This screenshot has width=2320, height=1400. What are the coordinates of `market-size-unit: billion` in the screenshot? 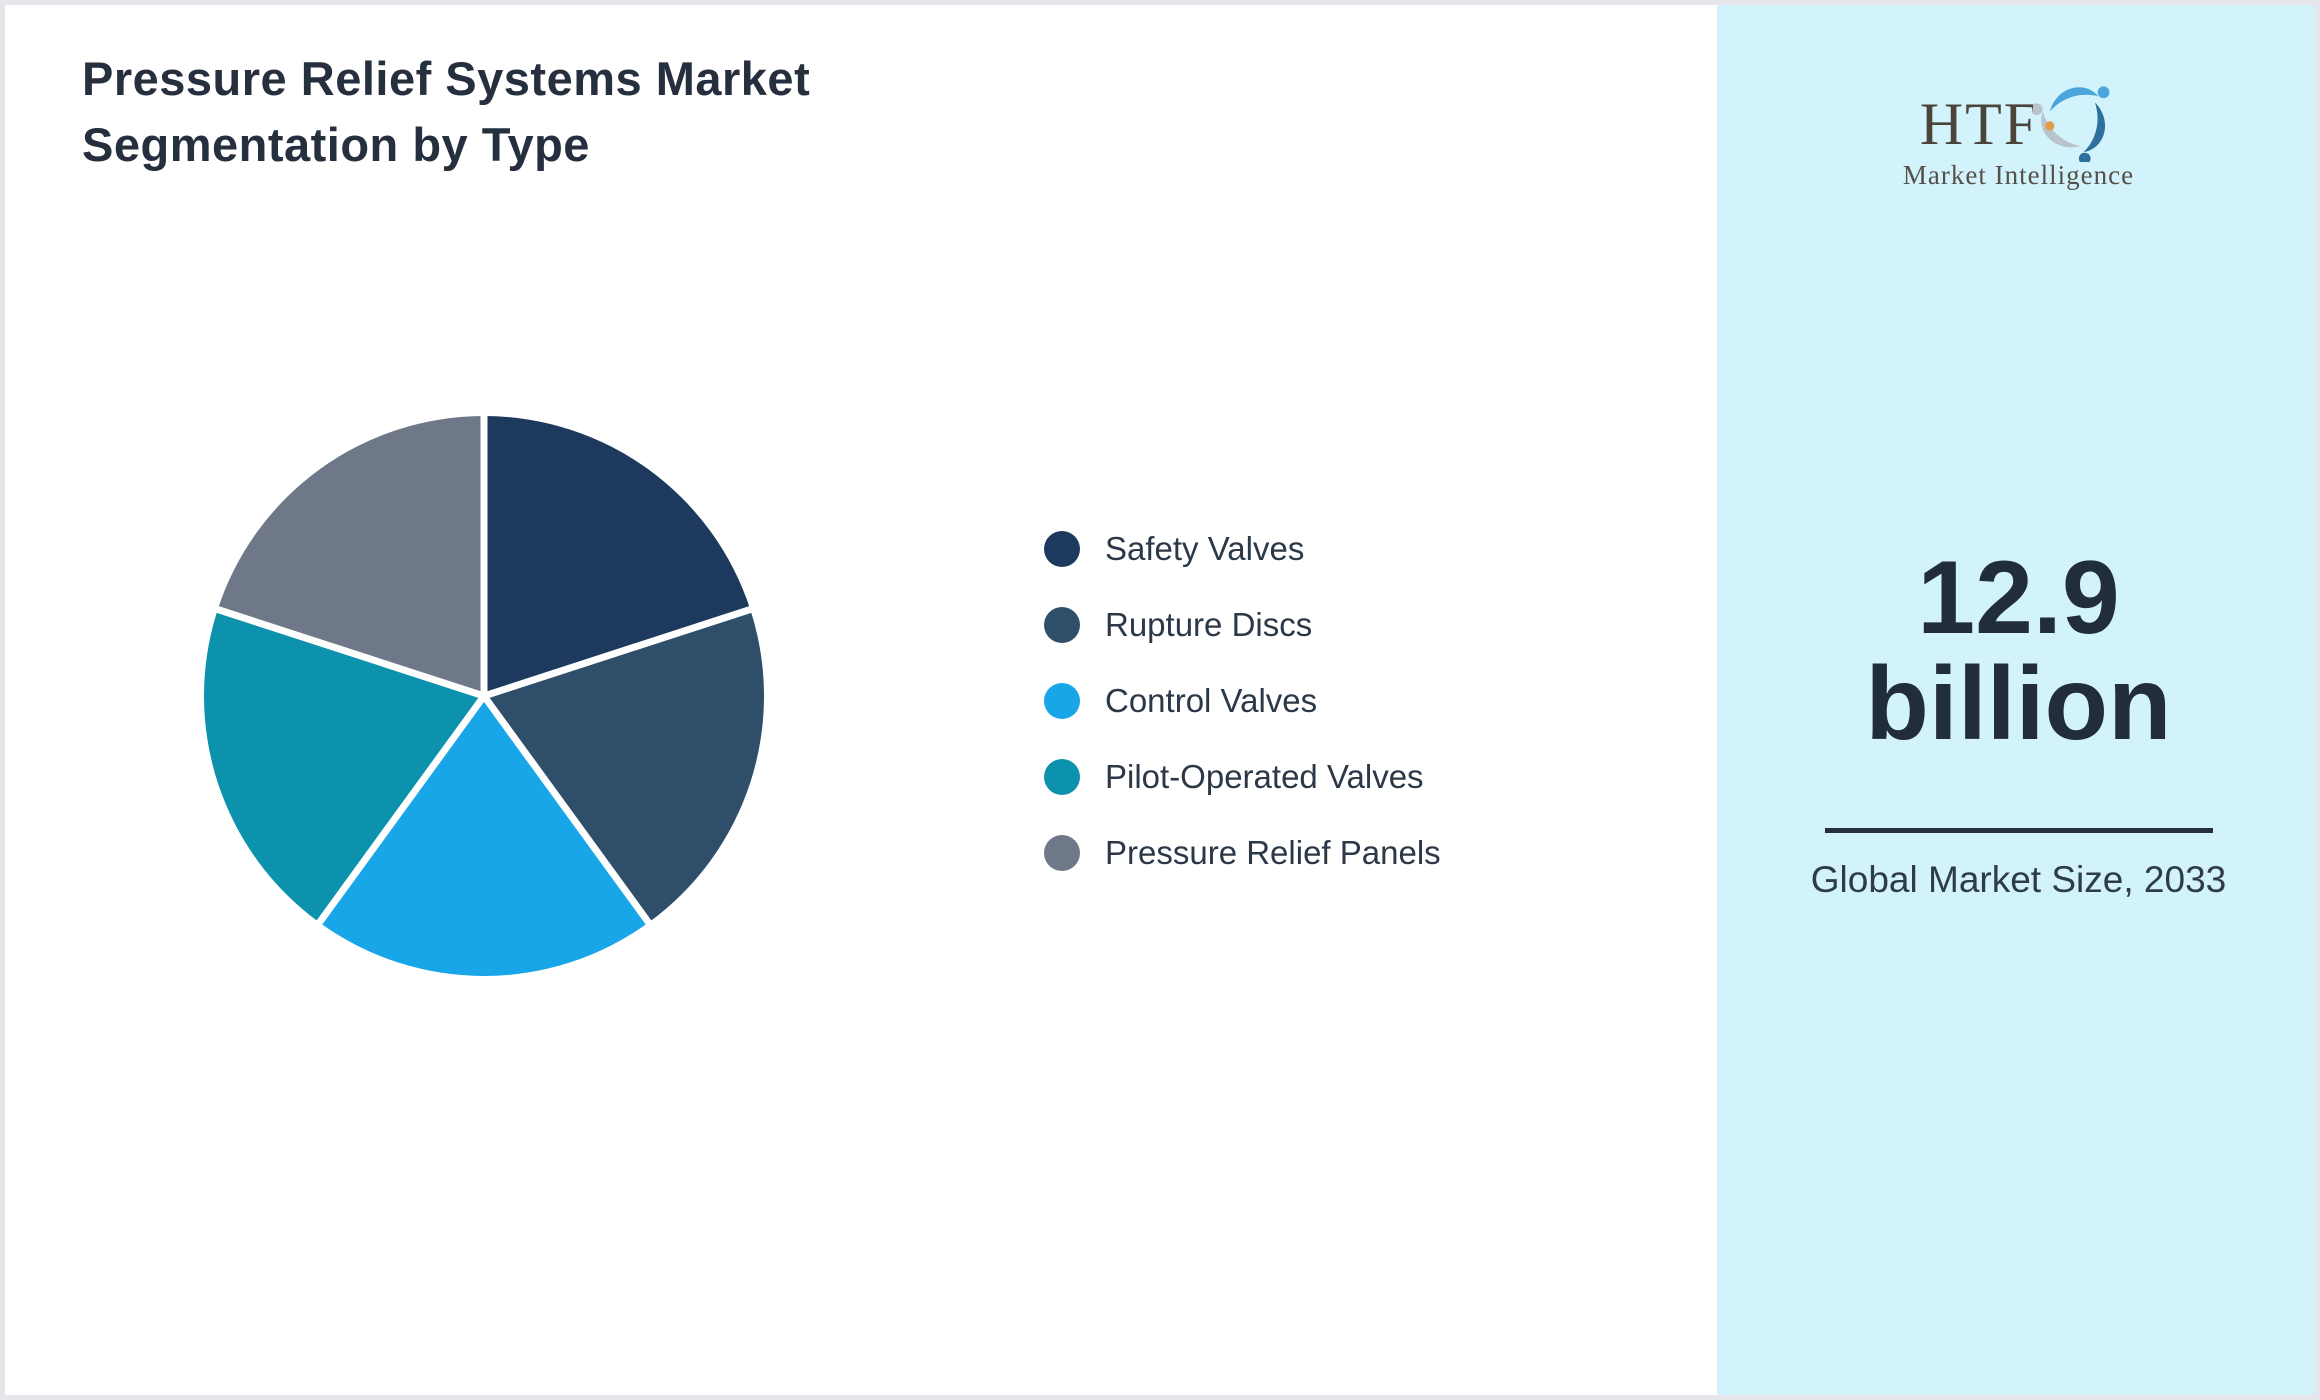 It's located at (2018, 704).